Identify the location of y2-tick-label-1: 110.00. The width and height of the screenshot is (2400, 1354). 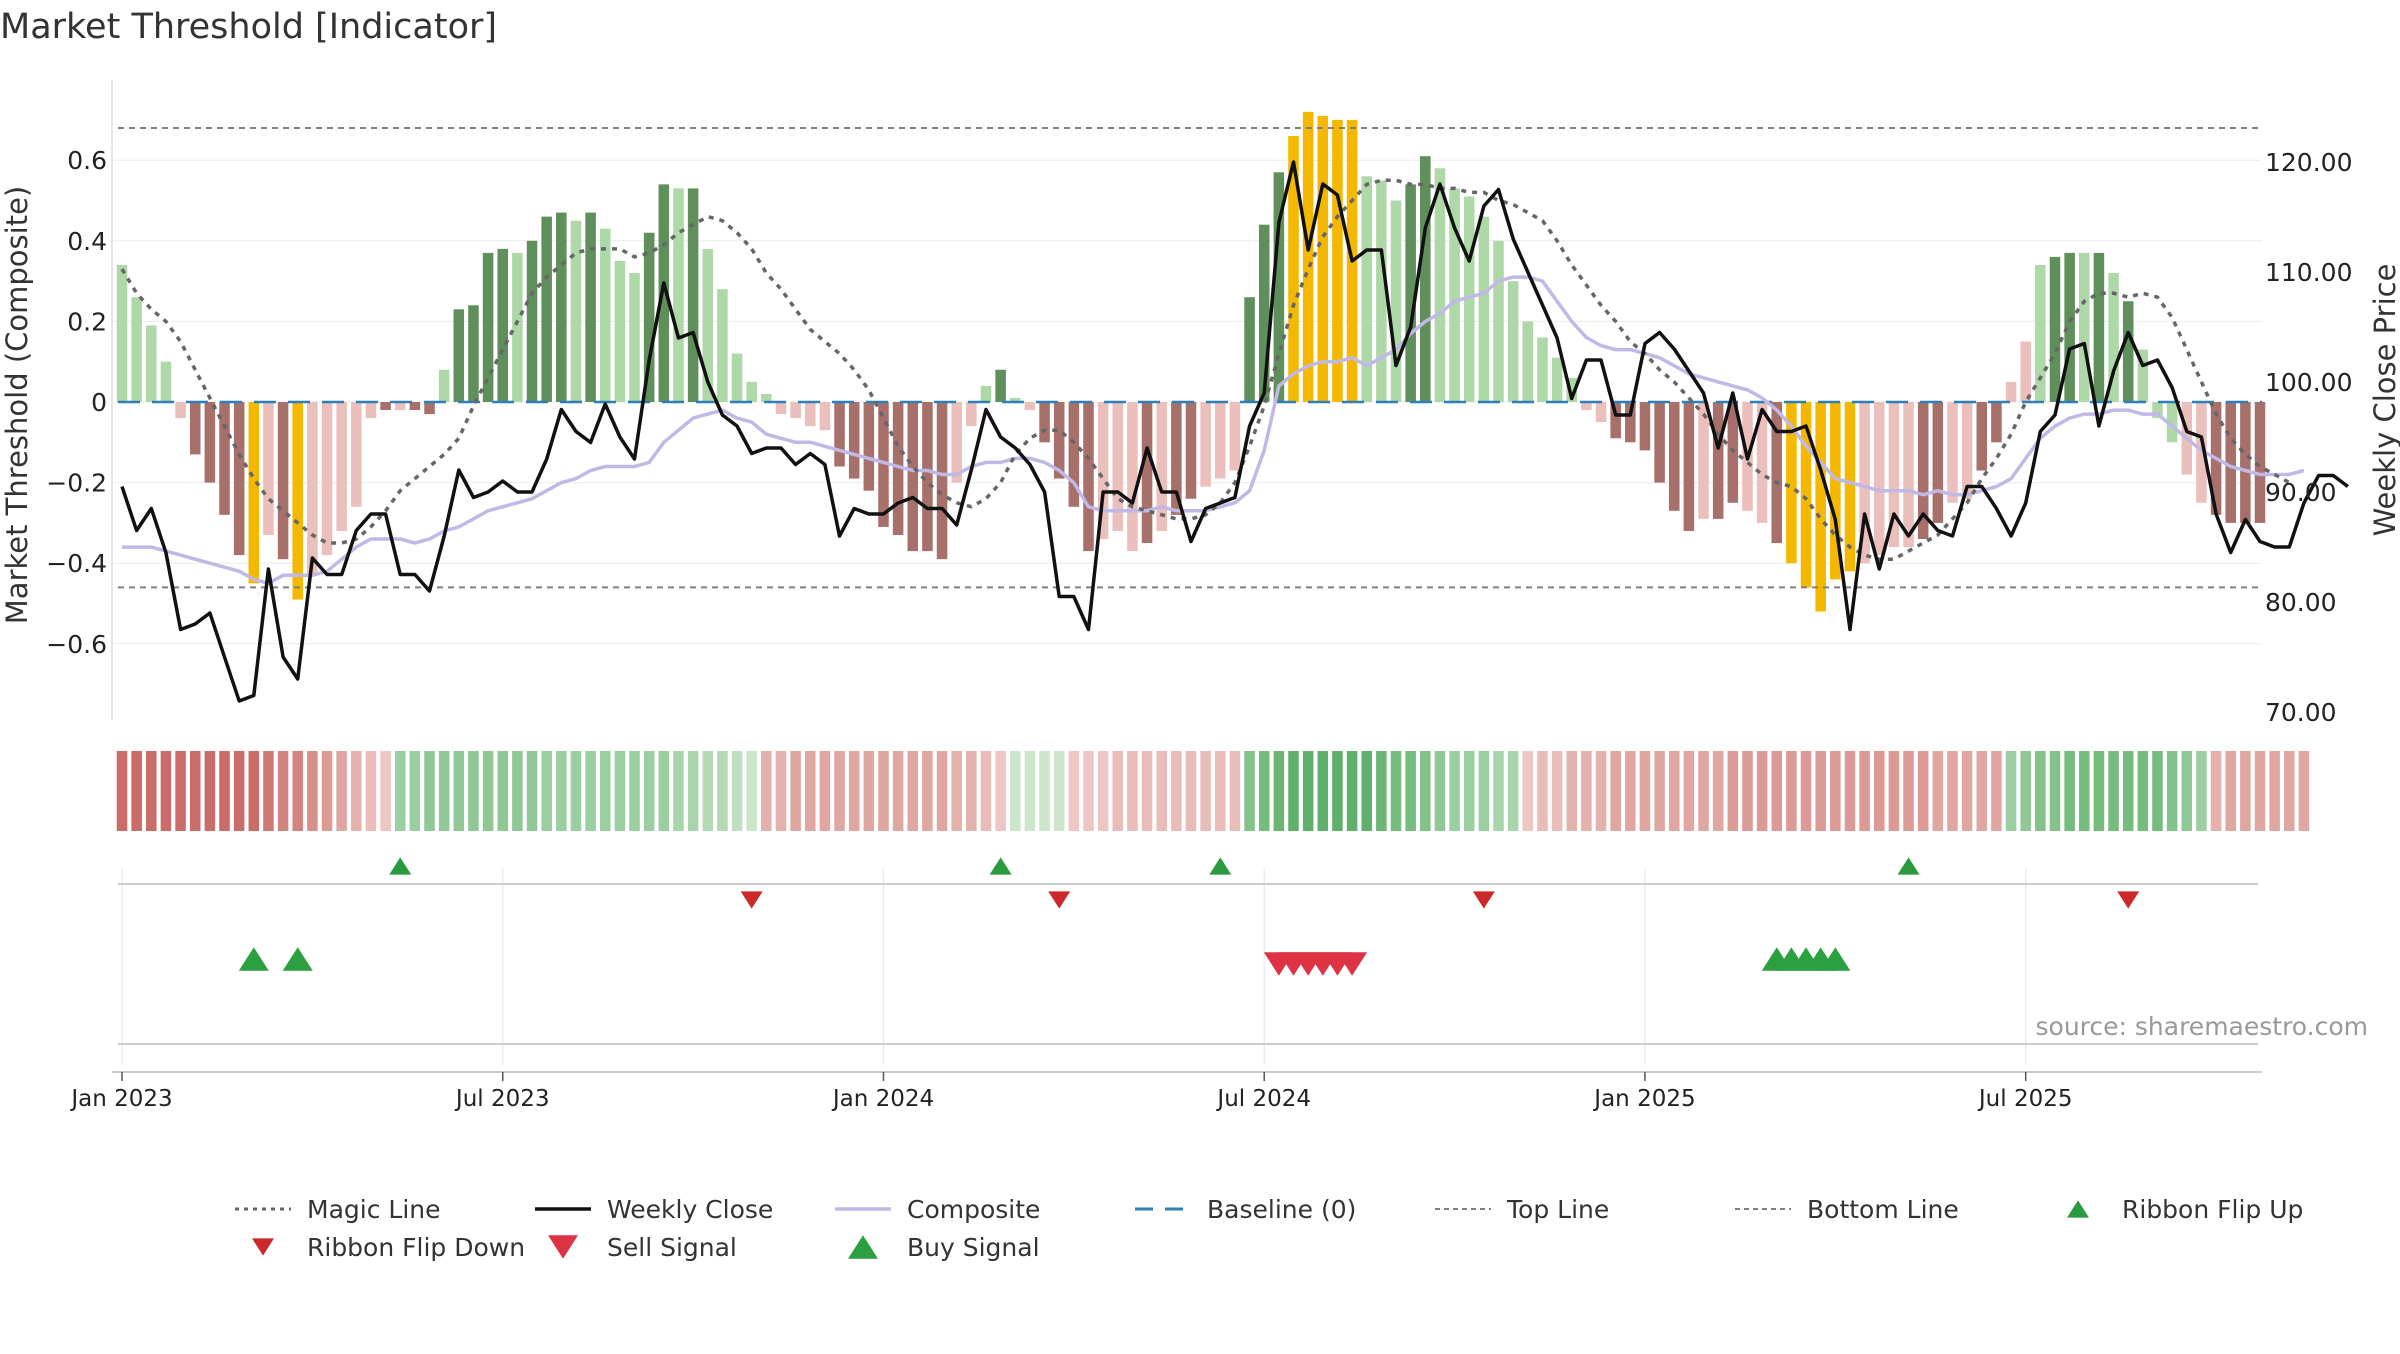
(2308, 272).